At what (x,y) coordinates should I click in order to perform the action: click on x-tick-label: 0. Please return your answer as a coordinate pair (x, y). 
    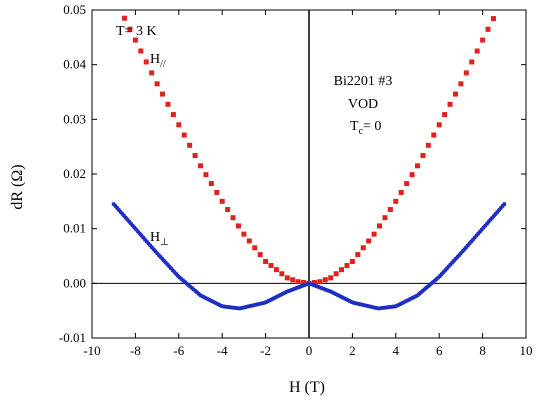
    Looking at the image, I should click on (309, 350).